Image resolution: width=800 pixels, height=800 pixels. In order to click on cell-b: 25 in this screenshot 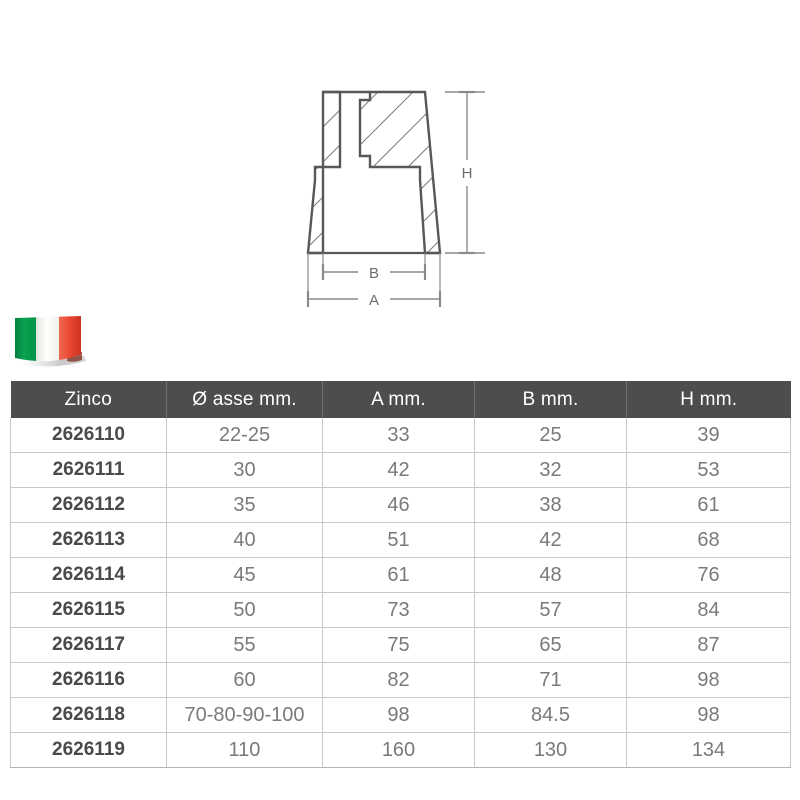, I will do `click(550, 435)`.